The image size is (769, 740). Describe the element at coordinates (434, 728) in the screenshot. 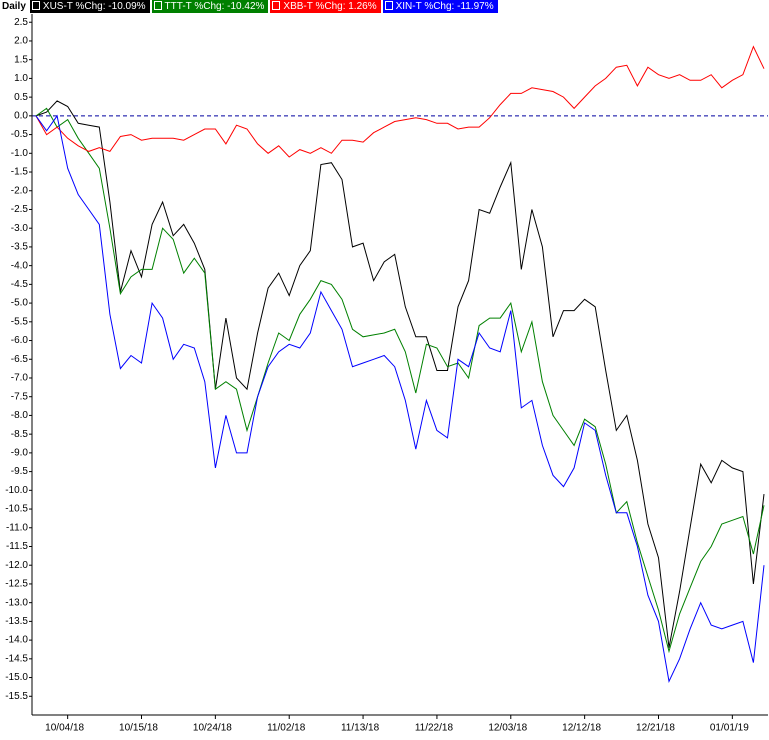

I see `x-tick-label: 11/22/18` at that location.